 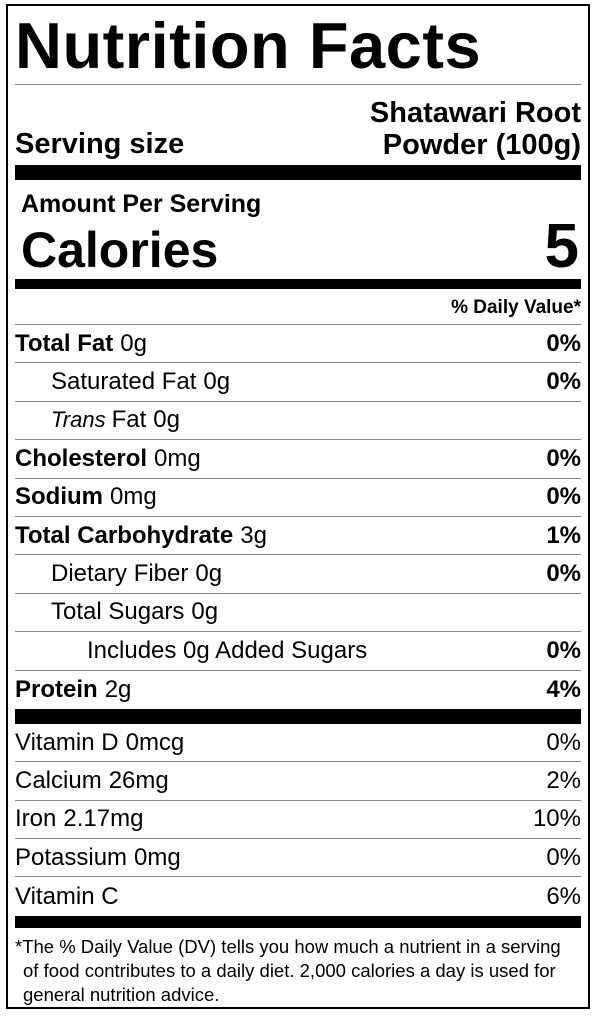 What do you see at coordinates (298, 613) in the screenshot?
I see `nutrient-row: Total Sugars 0g` at bounding box center [298, 613].